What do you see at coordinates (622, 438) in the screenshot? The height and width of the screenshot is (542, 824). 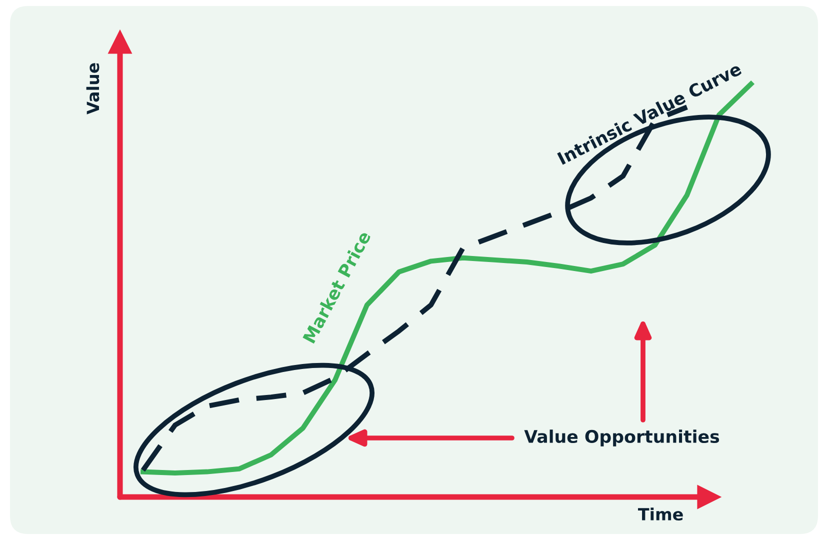 I see `annotation: Value Opportunities` at bounding box center [622, 438].